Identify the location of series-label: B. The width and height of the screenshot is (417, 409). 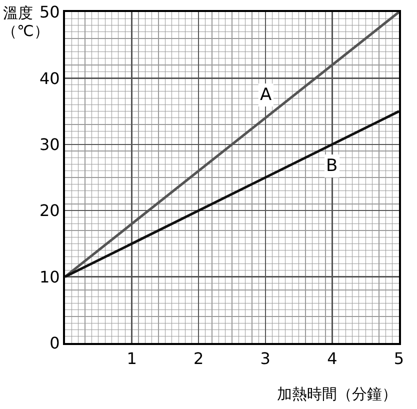
(332, 166).